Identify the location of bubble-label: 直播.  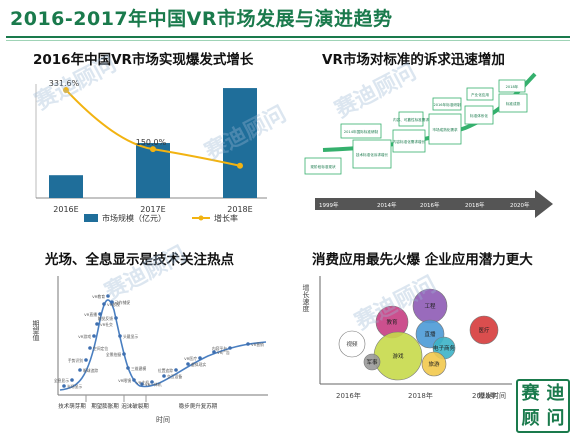
(430, 334).